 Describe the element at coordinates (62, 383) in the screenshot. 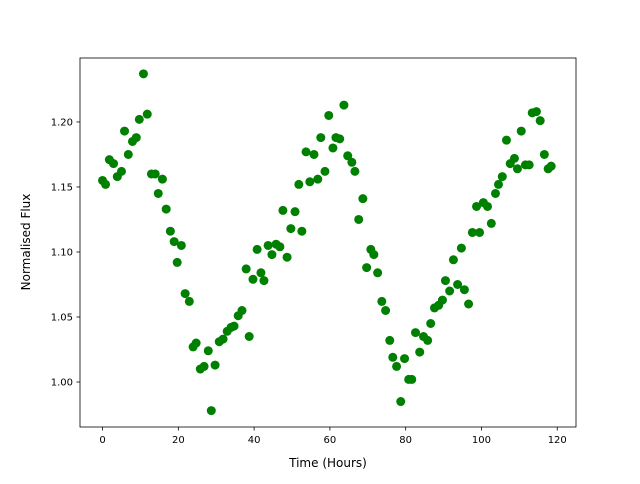

I see `y-tick-label: 1.00` at that location.